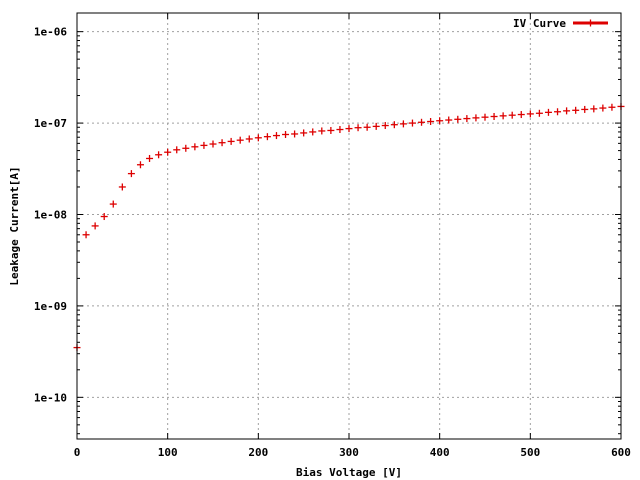 This screenshot has width=640, height=480. Describe the element at coordinates (50, 397) in the screenshot. I see `y-tick-label: 1e-10` at that location.